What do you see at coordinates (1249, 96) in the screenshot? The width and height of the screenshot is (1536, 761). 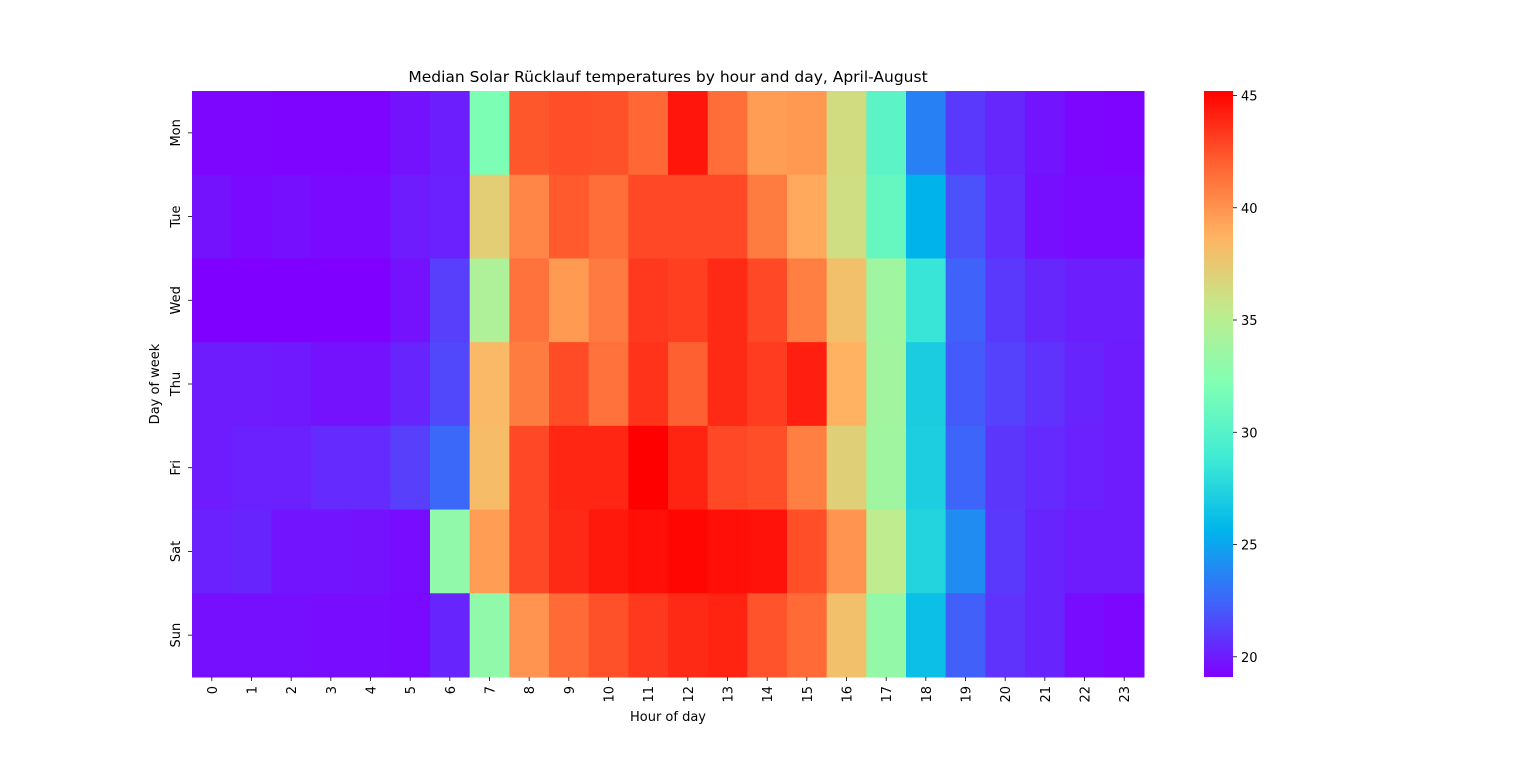 I see `colorbar-tick-label: 45` at bounding box center [1249, 96].